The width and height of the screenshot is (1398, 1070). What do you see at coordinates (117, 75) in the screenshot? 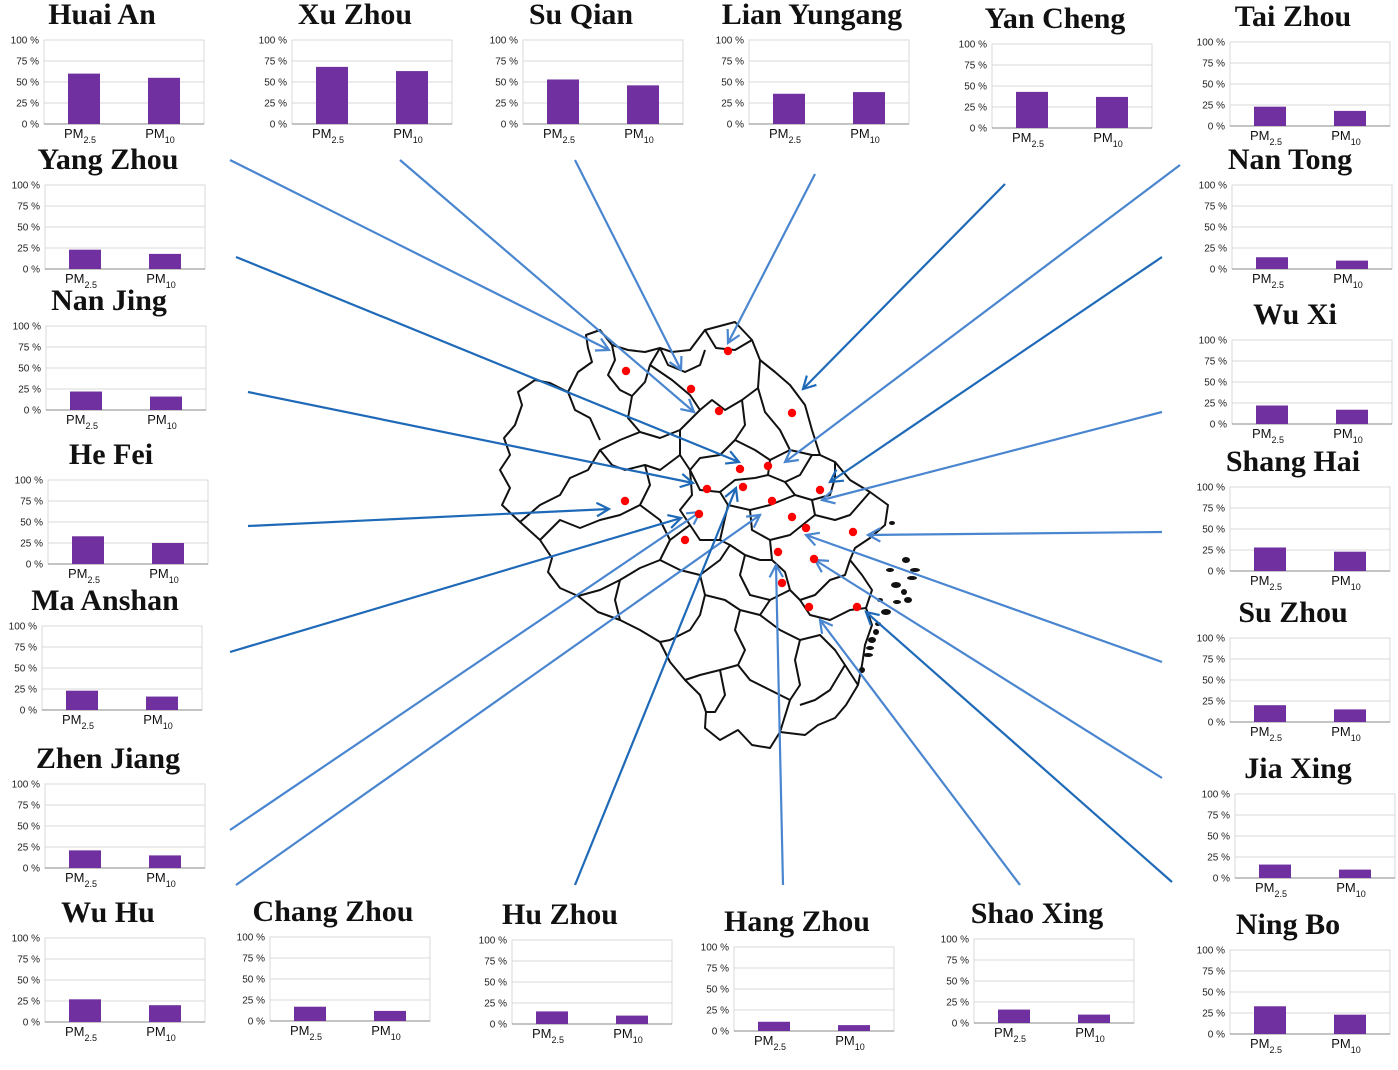
I see `panel-huai-an: Huai An 0 % 25 % 50 % 75 % 100 % PM2.5 PM10` at bounding box center [117, 75].